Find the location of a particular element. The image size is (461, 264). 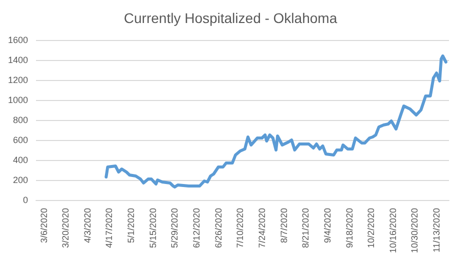

x-tick-label: 6/12/2020 is located at coordinates (197, 228).